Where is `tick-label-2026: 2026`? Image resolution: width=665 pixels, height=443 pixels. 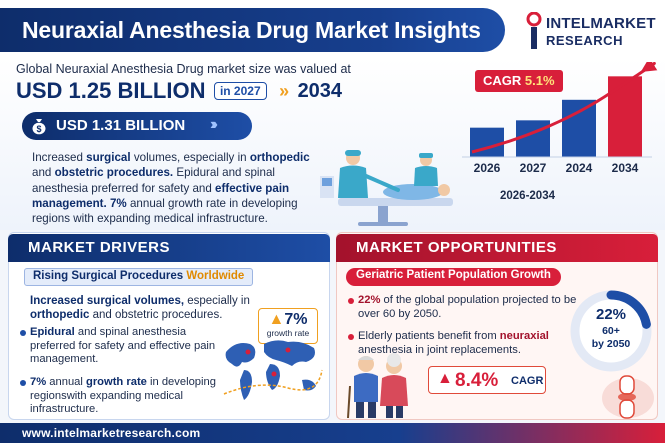 tick-label-2026: 2026 is located at coordinates (487, 168).